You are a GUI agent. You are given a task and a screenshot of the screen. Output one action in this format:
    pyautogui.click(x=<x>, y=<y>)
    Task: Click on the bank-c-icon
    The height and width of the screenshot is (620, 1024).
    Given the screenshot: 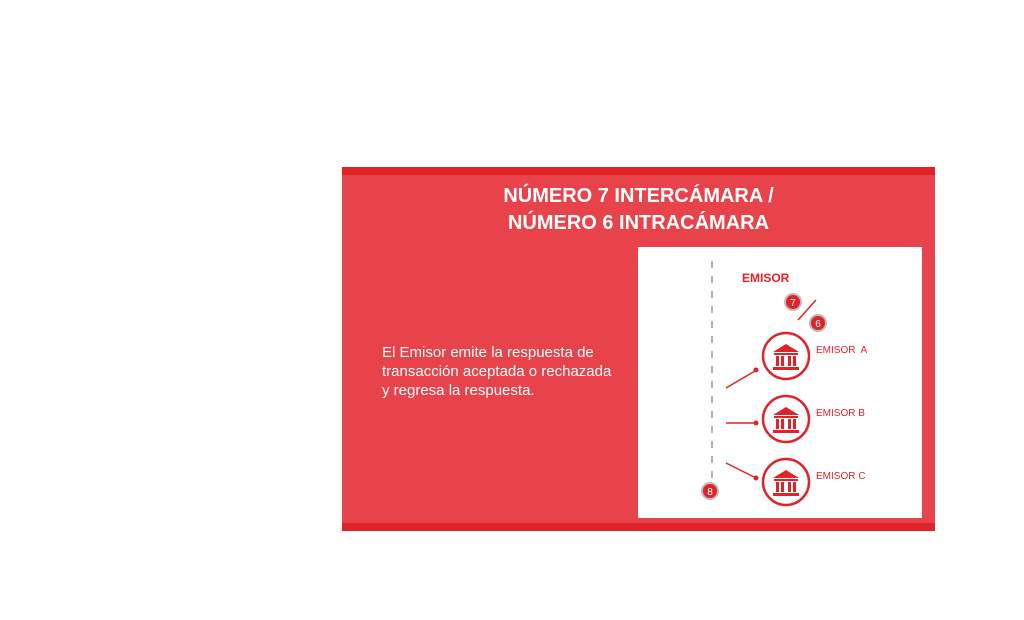 What is the action you would take?
    pyautogui.click(x=786, y=482)
    